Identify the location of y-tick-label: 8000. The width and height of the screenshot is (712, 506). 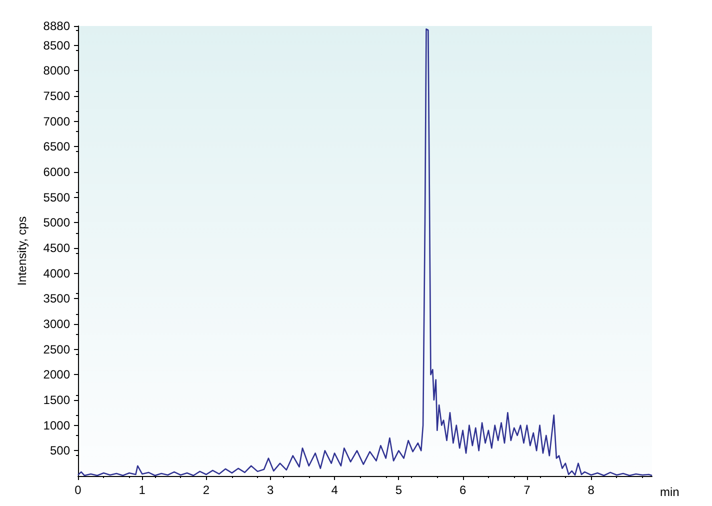
(56, 71).